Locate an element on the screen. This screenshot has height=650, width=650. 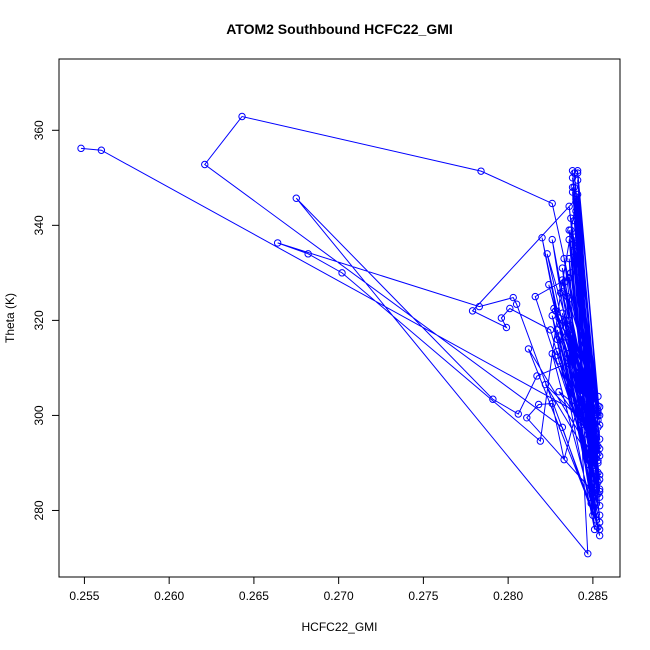
y-tick-label: 360 is located at coordinates (39, 130).